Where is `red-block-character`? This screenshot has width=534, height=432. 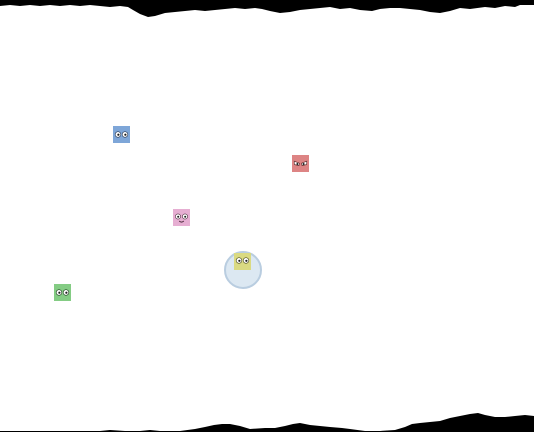 red-block-character is located at coordinates (300, 163).